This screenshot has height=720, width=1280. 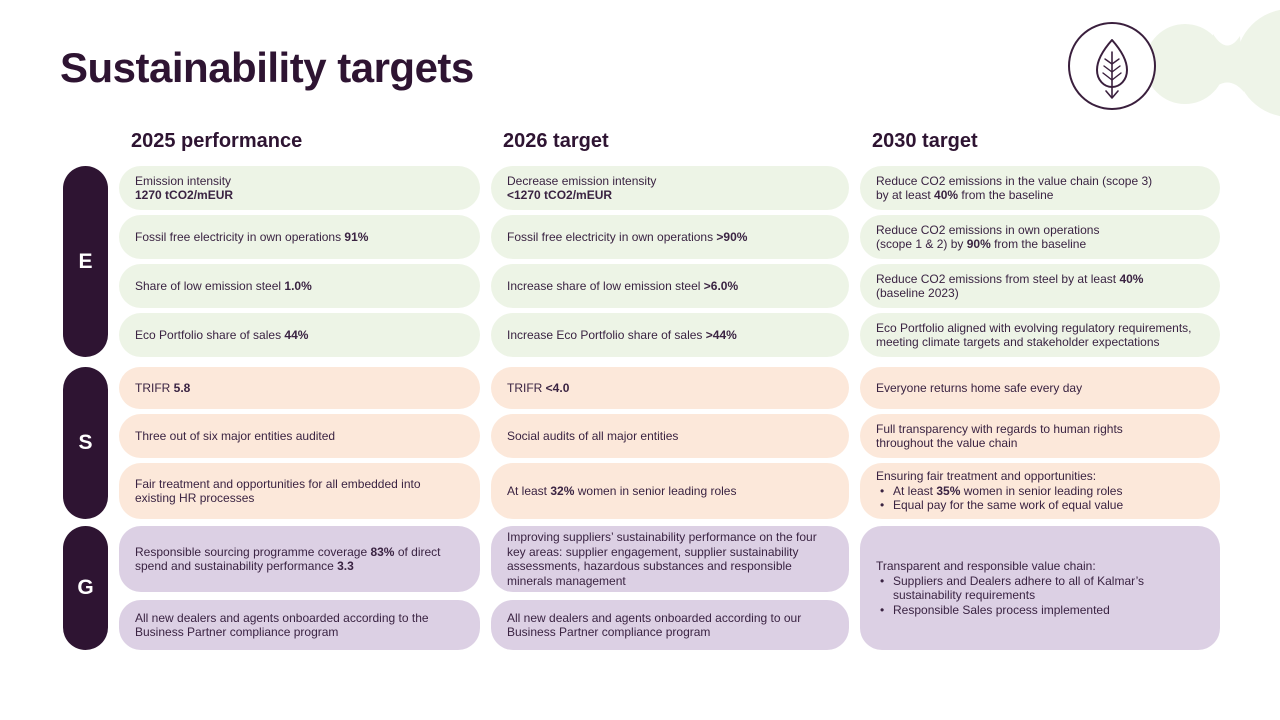 I want to click on s-row1-2026-cell: TRIFR <4.0, so click(x=670, y=388).